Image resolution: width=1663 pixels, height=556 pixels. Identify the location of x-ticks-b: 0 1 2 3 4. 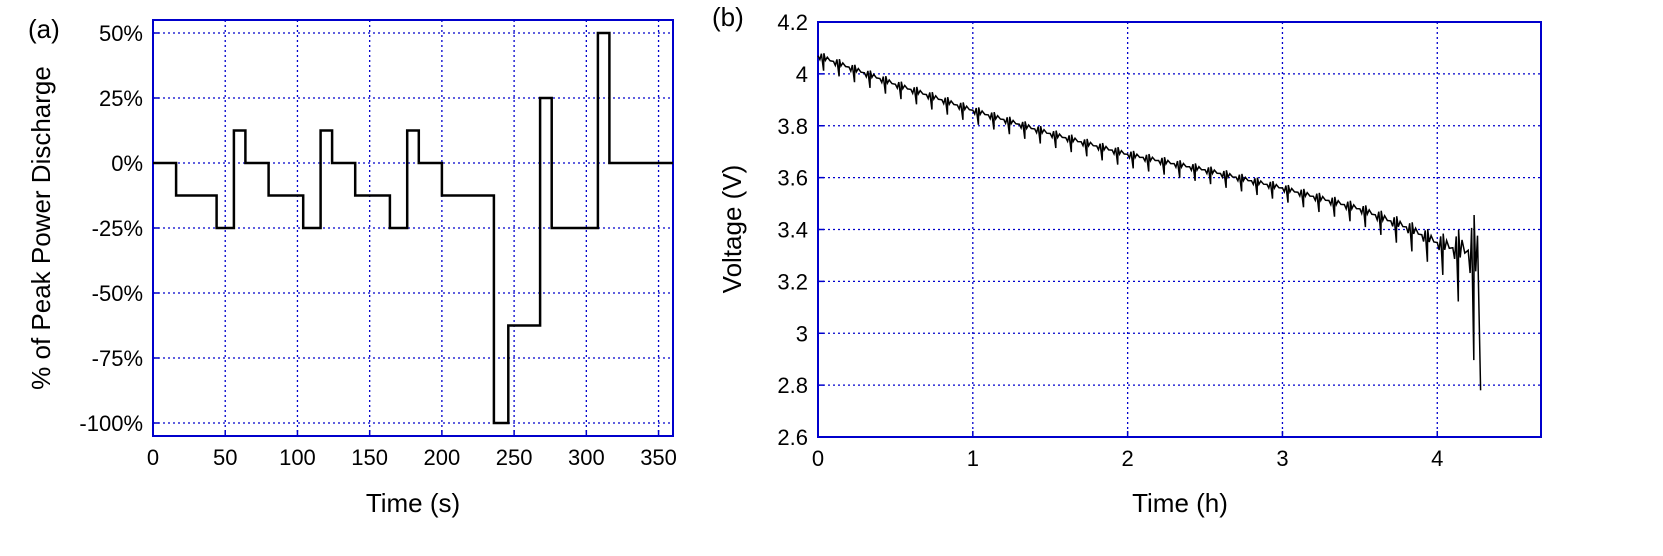
(1127, 451).